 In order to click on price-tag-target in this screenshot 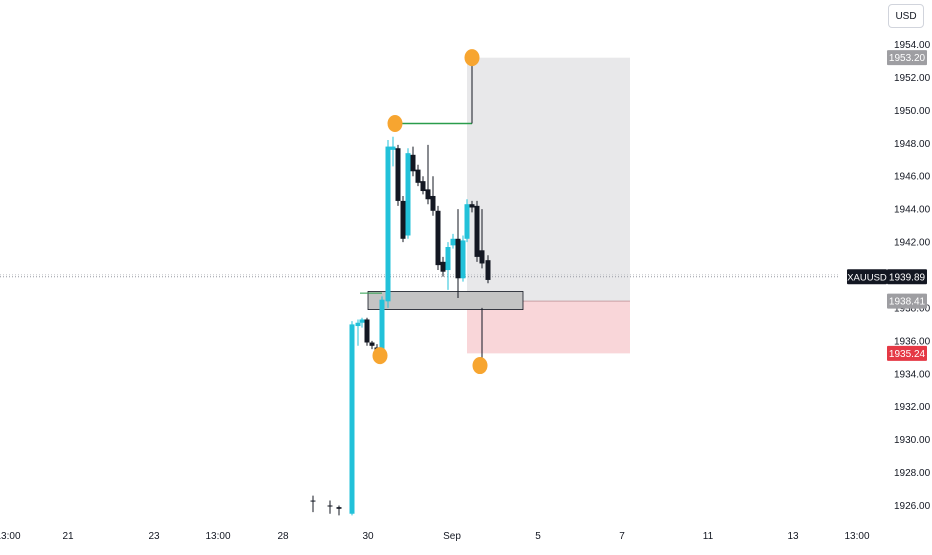, I will do `click(907, 58)`.